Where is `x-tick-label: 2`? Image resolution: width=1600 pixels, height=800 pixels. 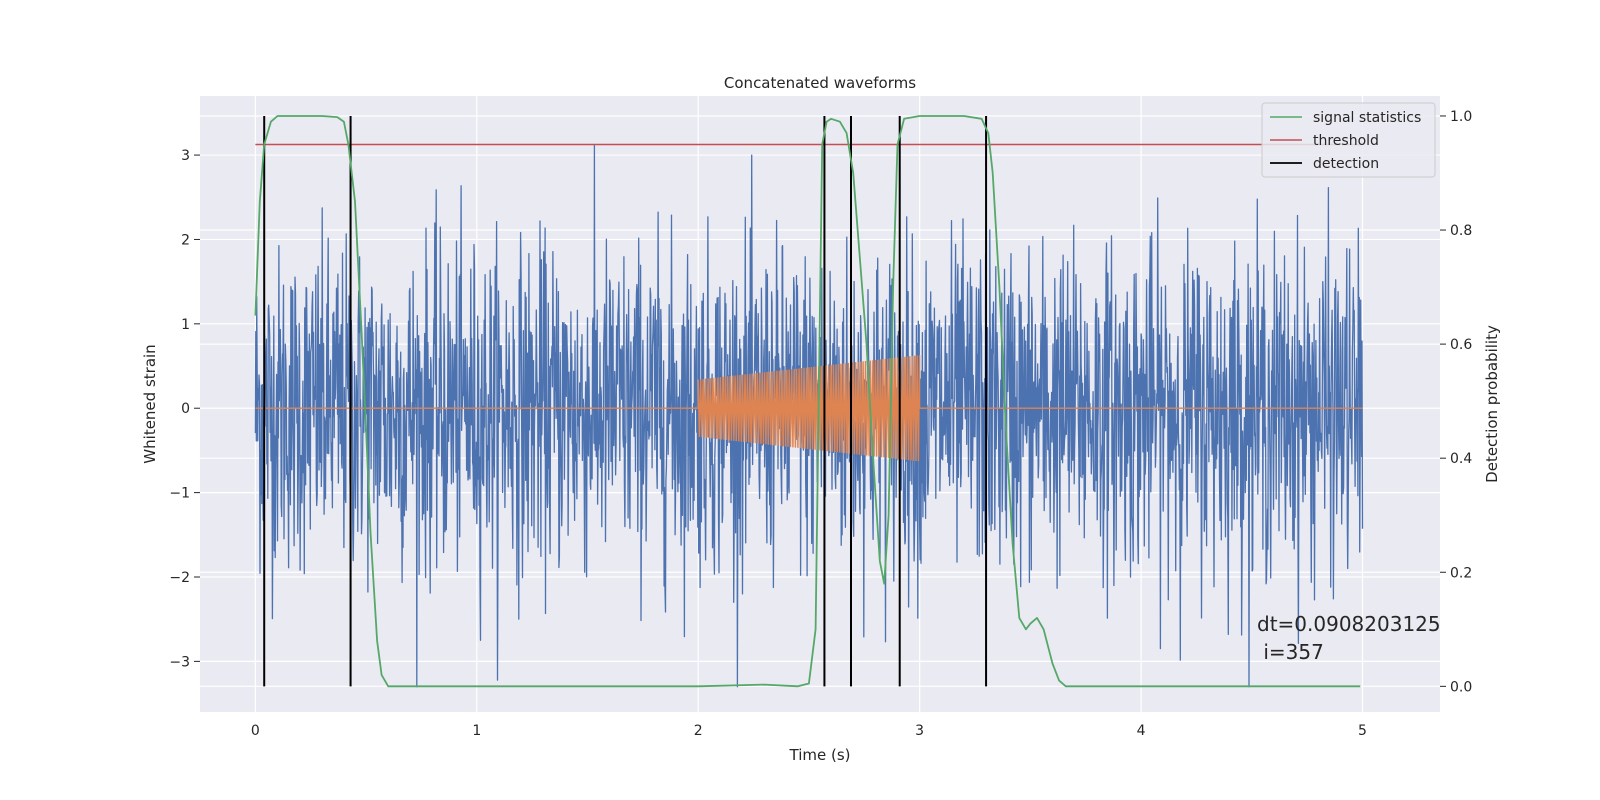 x-tick-label: 2 is located at coordinates (698, 731).